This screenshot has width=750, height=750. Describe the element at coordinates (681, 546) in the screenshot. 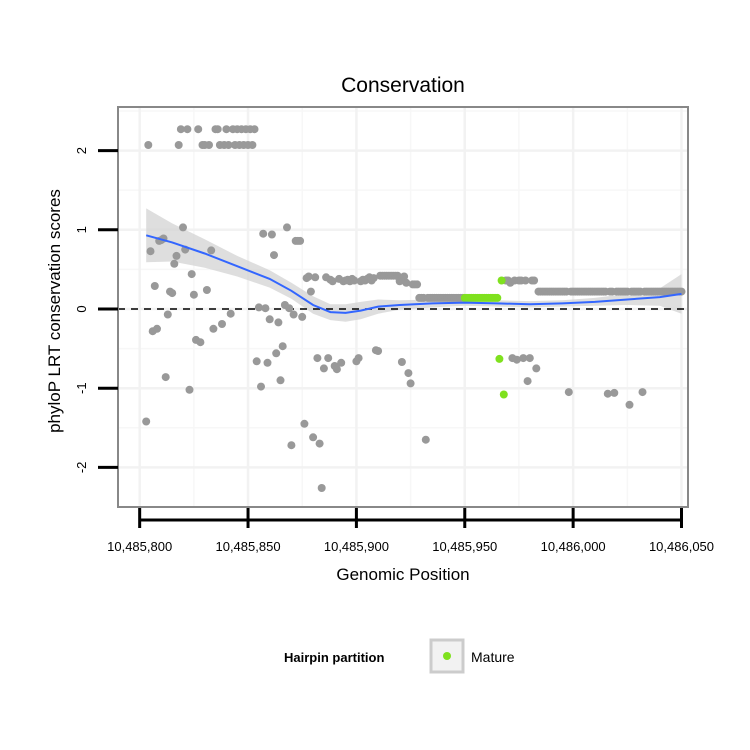

I see `x-tick-label: 10,486,050` at that location.